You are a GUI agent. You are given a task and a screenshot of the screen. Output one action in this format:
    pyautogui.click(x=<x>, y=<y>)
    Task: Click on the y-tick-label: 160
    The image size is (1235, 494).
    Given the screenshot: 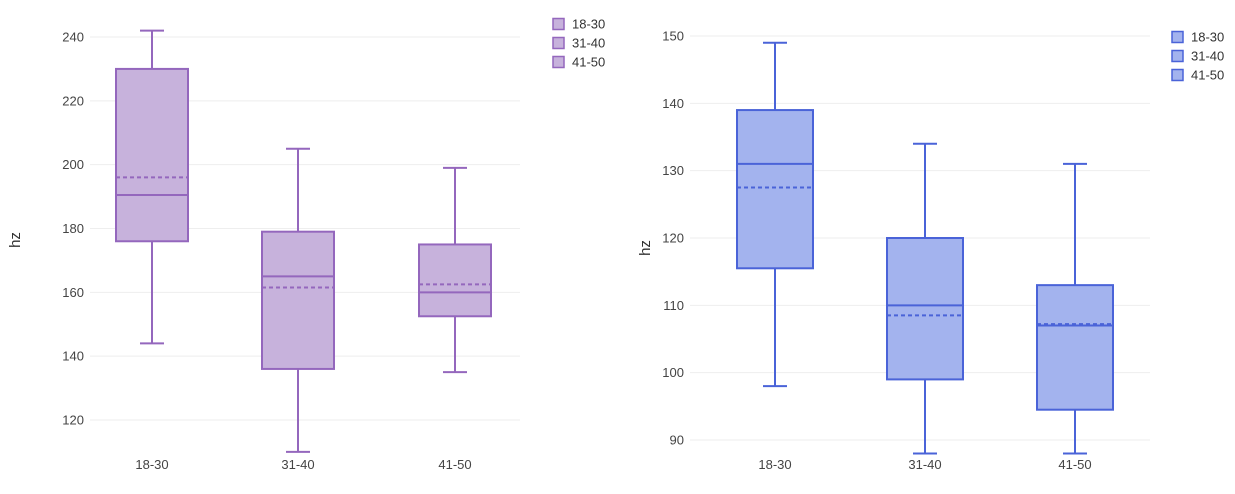 What is the action you would take?
    pyautogui.click(x=73, y=292)
    